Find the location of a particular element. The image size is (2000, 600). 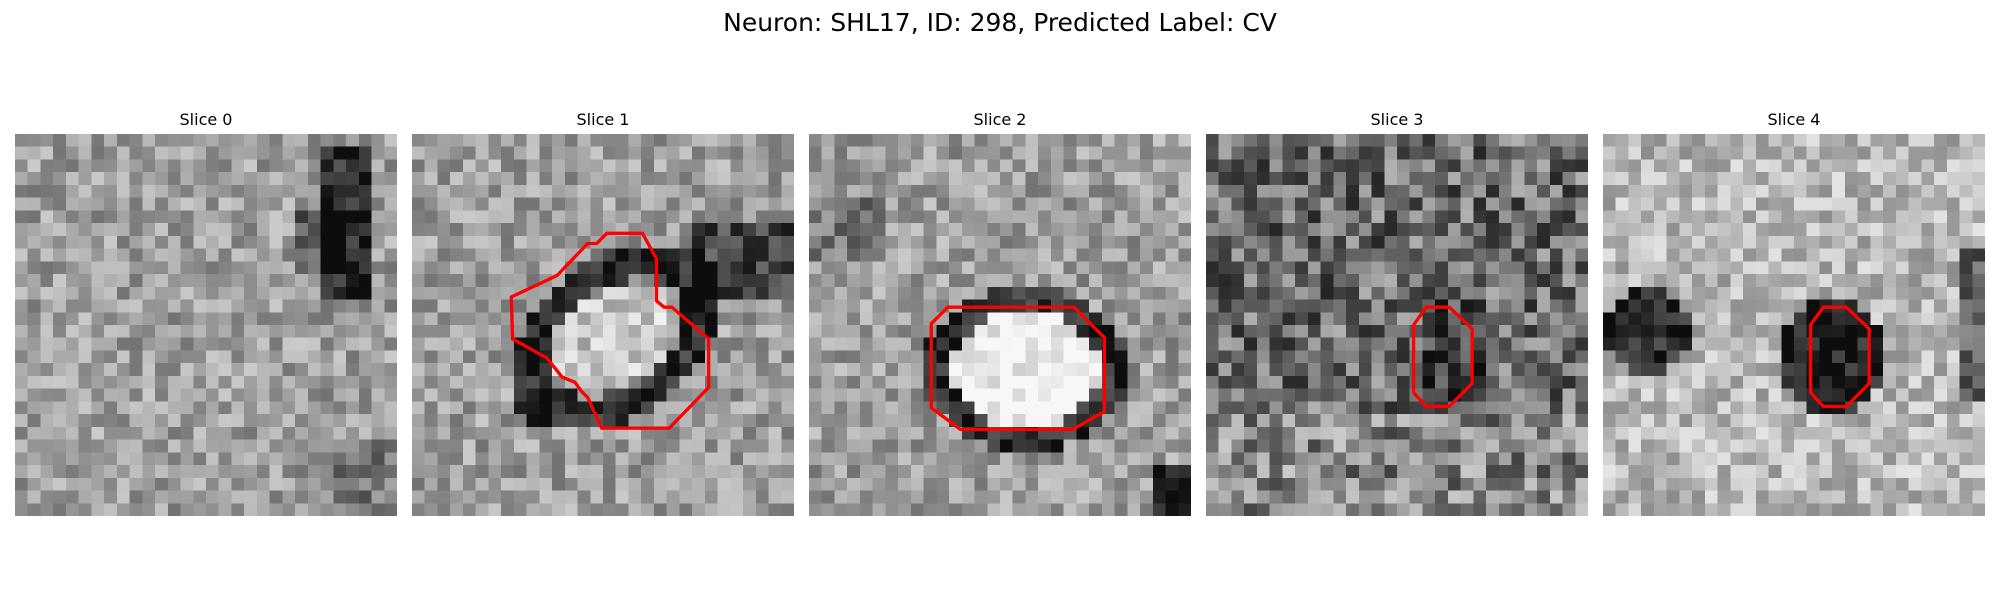

slice-title-2: Slice 2 is located at coordinates (1000, 119).